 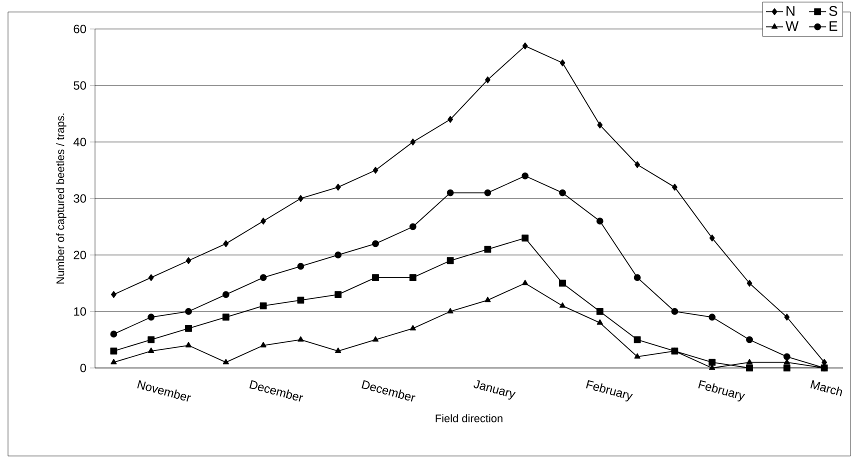 What do you see at coordinates (790, 11) in the screenshot?
I see `legend-label: N` at bounding box center [790, 11].